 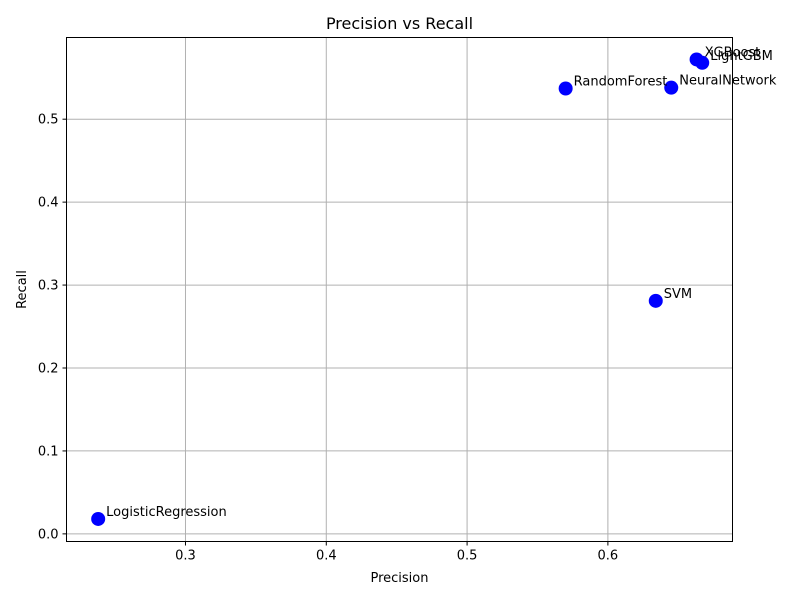 I want to click on y-tick-label: 0.5, so click(x=48, y=120).